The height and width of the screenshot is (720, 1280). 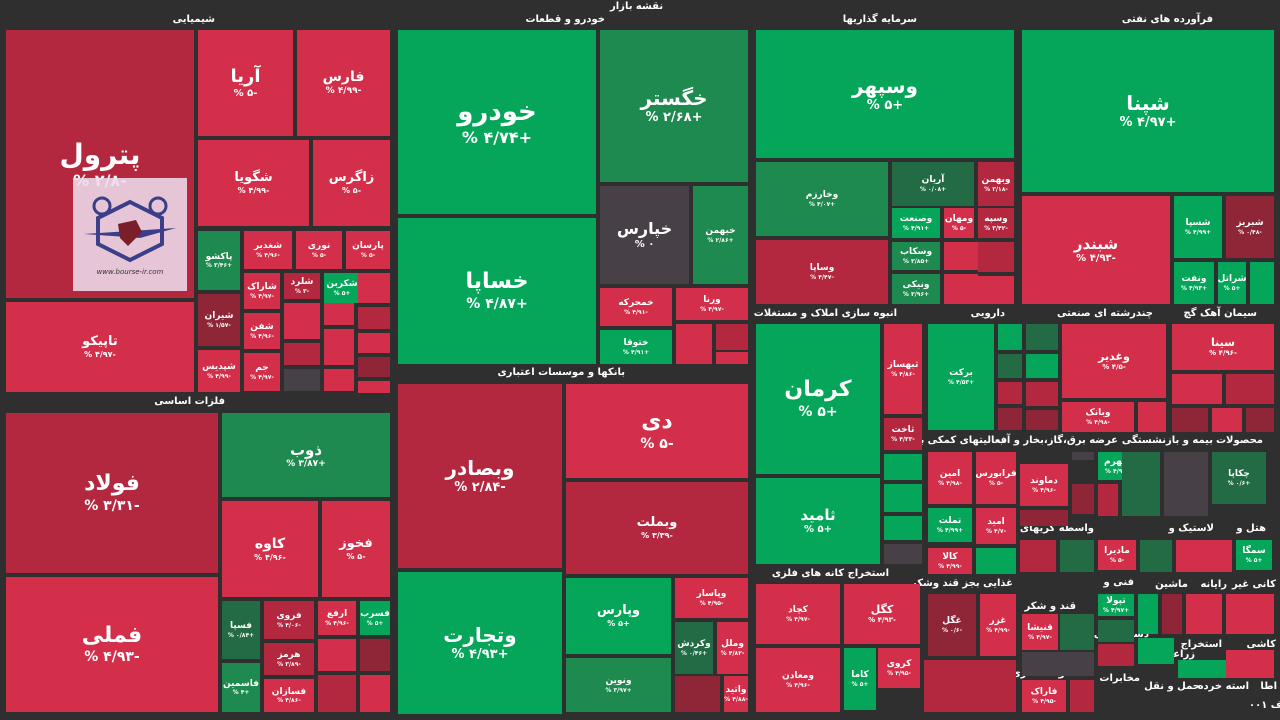 I want to click on treemap-tile: شلرد -۳ %, so click(x=302, y=286).